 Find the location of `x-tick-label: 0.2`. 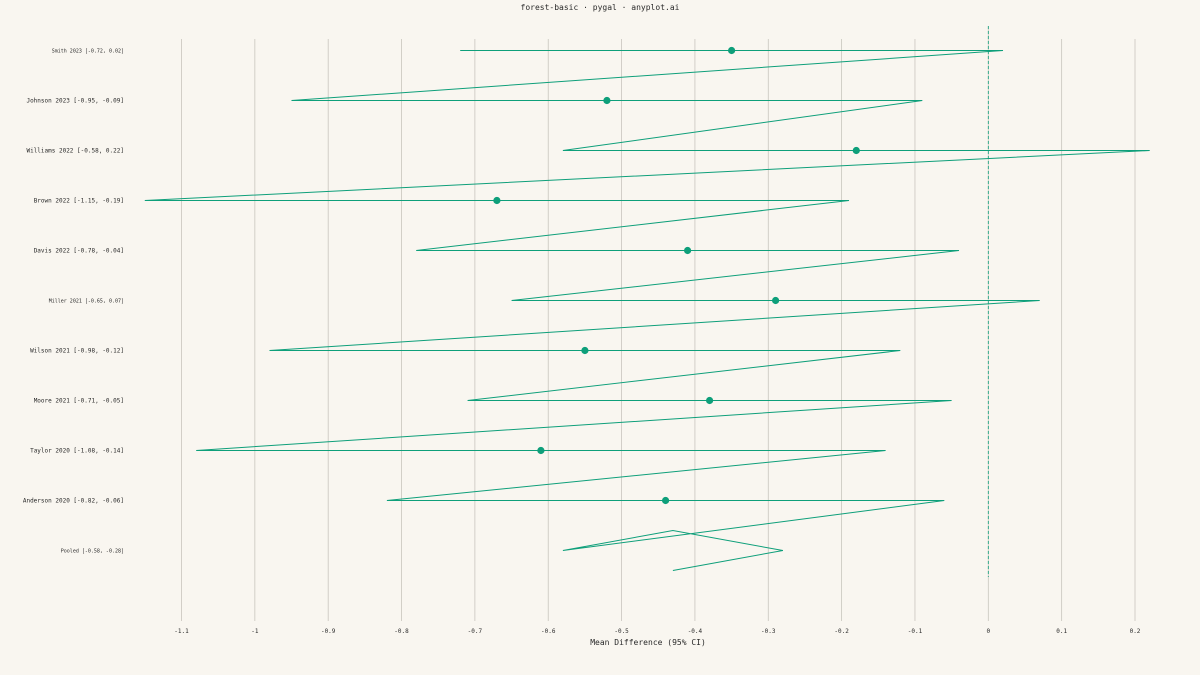

x-tick-label: 0.2 is located at coordinates (1135, 631).